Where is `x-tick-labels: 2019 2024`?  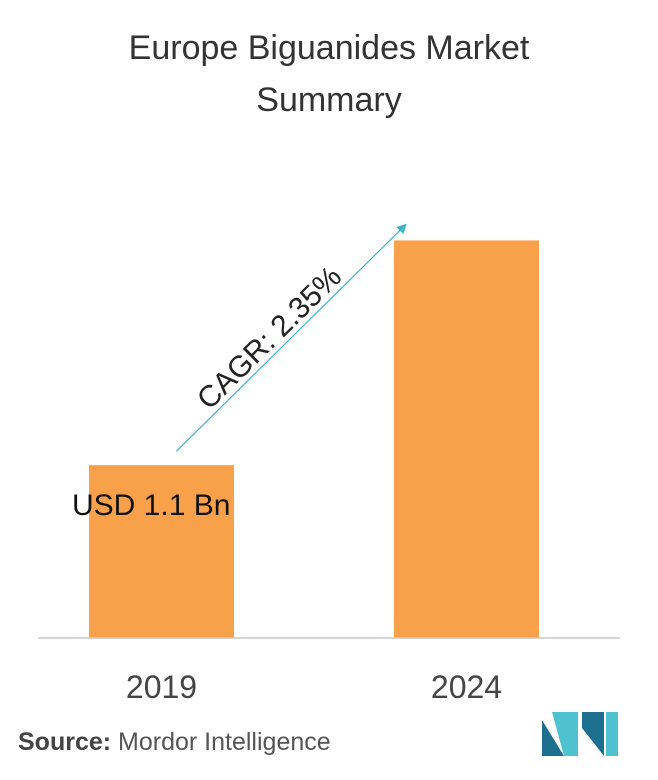 x-tick-labels: 2019 2024 is located at coordinates (314, 687).